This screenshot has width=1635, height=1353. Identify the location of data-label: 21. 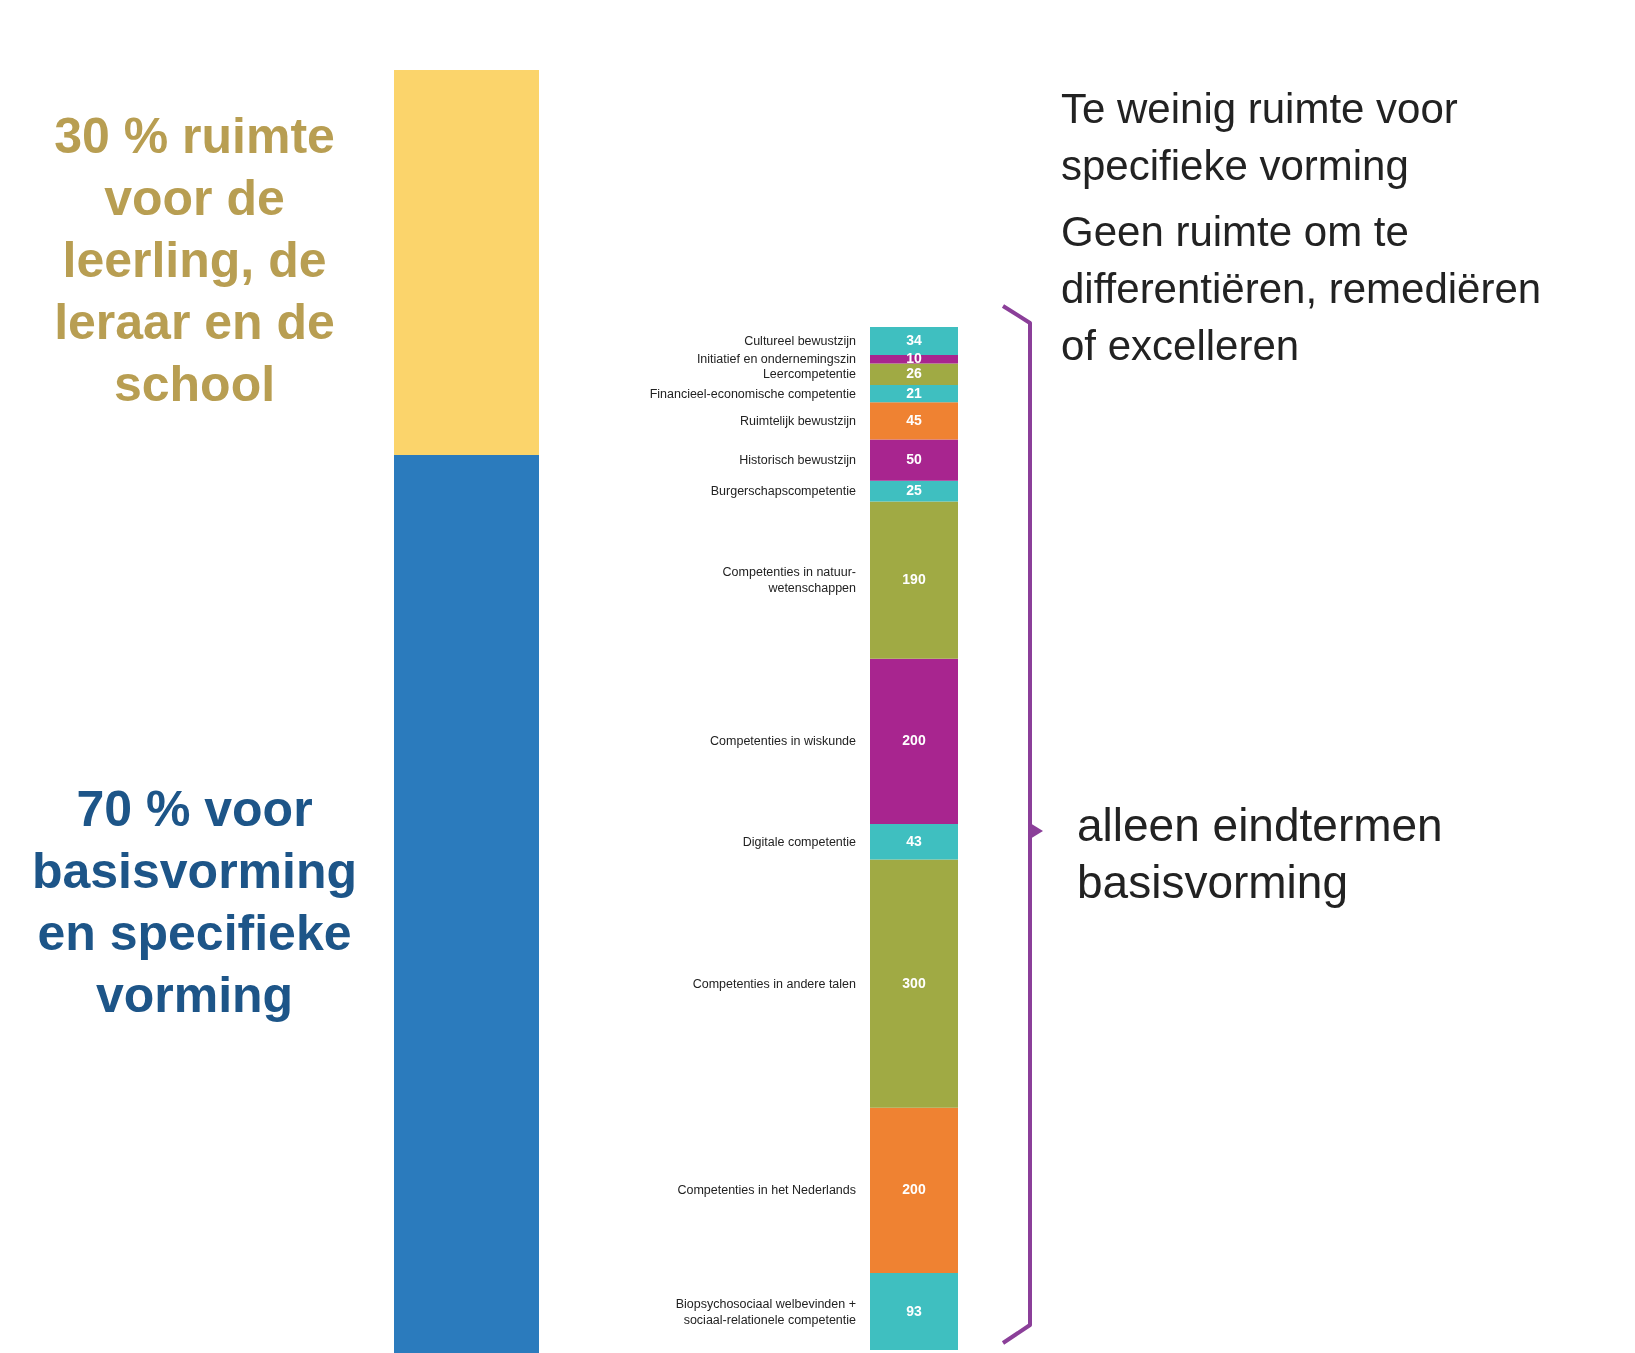
(914, 392).